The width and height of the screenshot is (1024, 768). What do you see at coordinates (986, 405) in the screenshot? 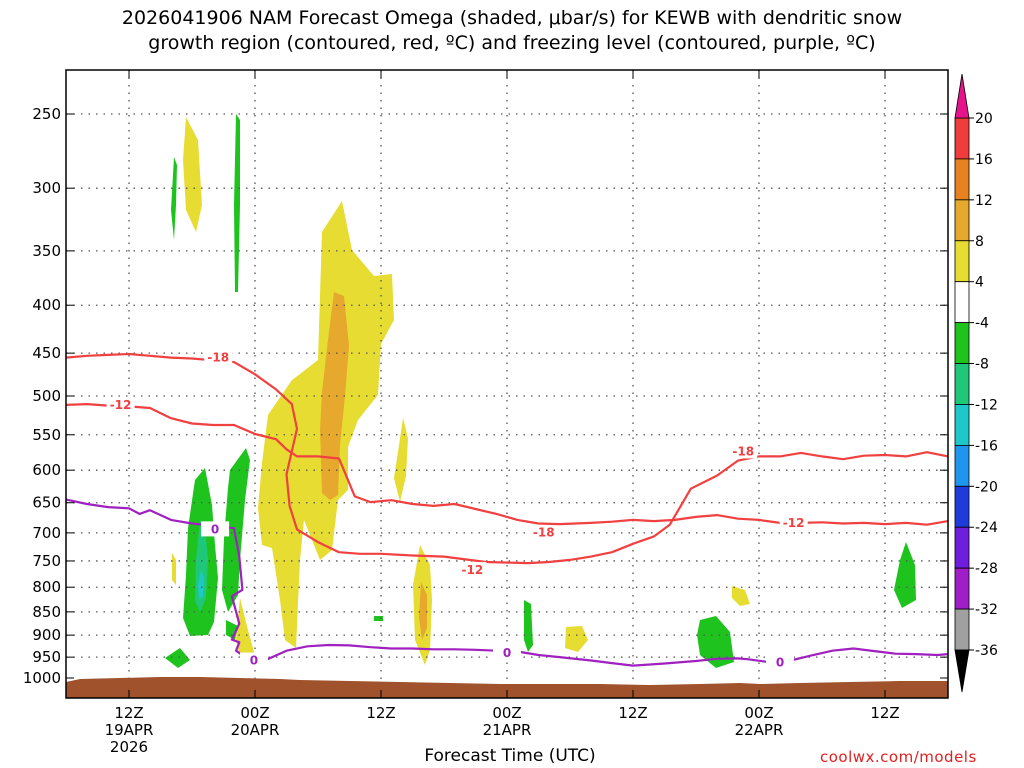
I see `colorbar-label: -12` at bounding box center [986, 405].